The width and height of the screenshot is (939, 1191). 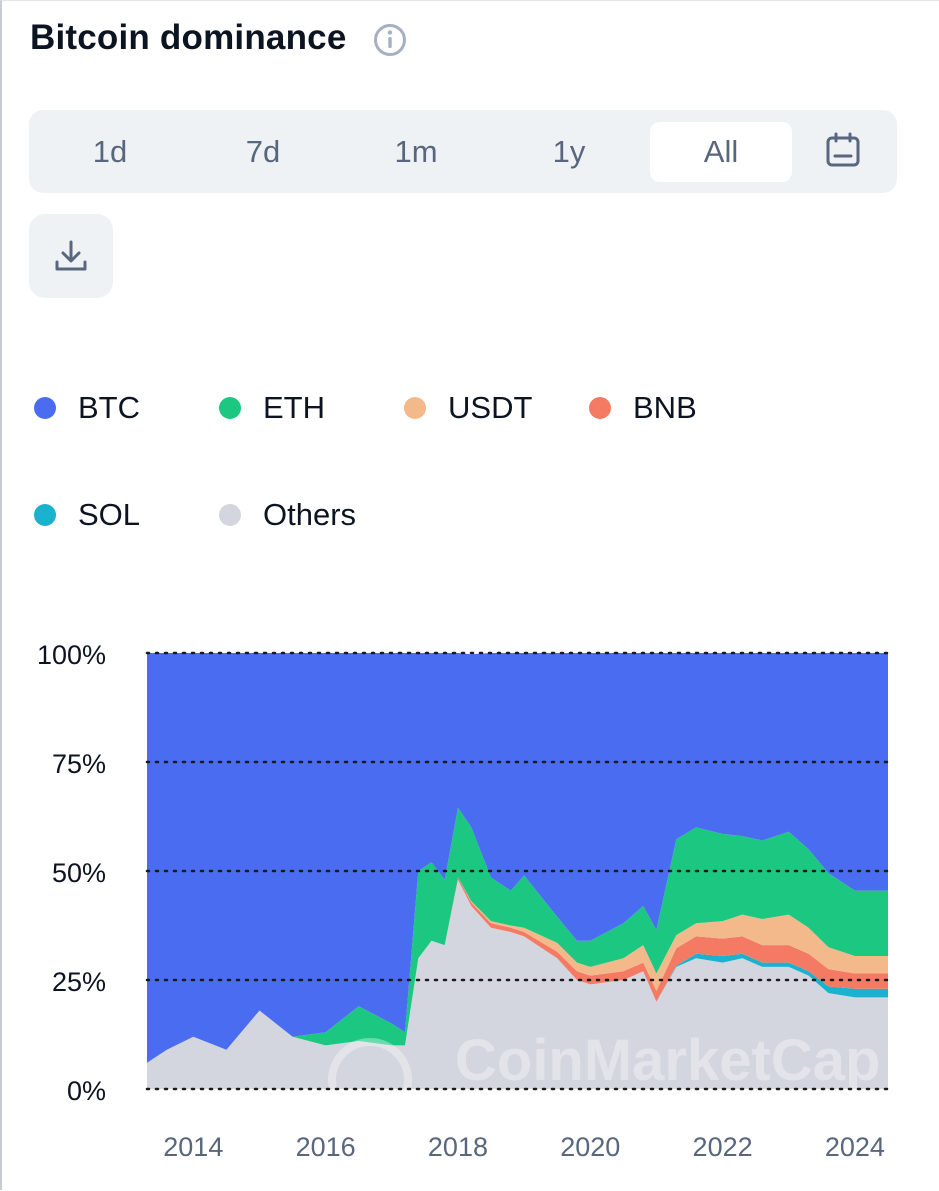 What do you see at coordinates (600, 408) in the screenshot?
I see `legend-bnb-dot` at bounding box center [600, 408].